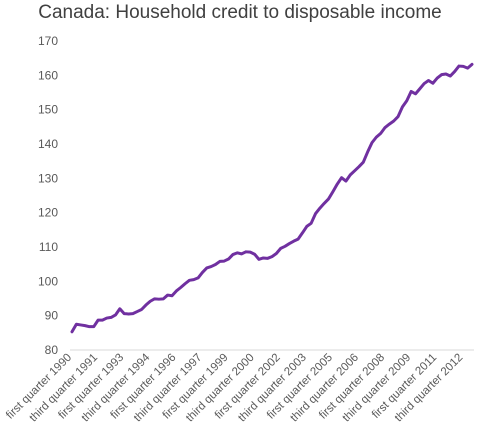  What do you see at coordinates (48, 195) in the screenshot?
I see `y-axis: 80 90 100 110 120 130 140 150 160 170` at bounding box center [48, 195].